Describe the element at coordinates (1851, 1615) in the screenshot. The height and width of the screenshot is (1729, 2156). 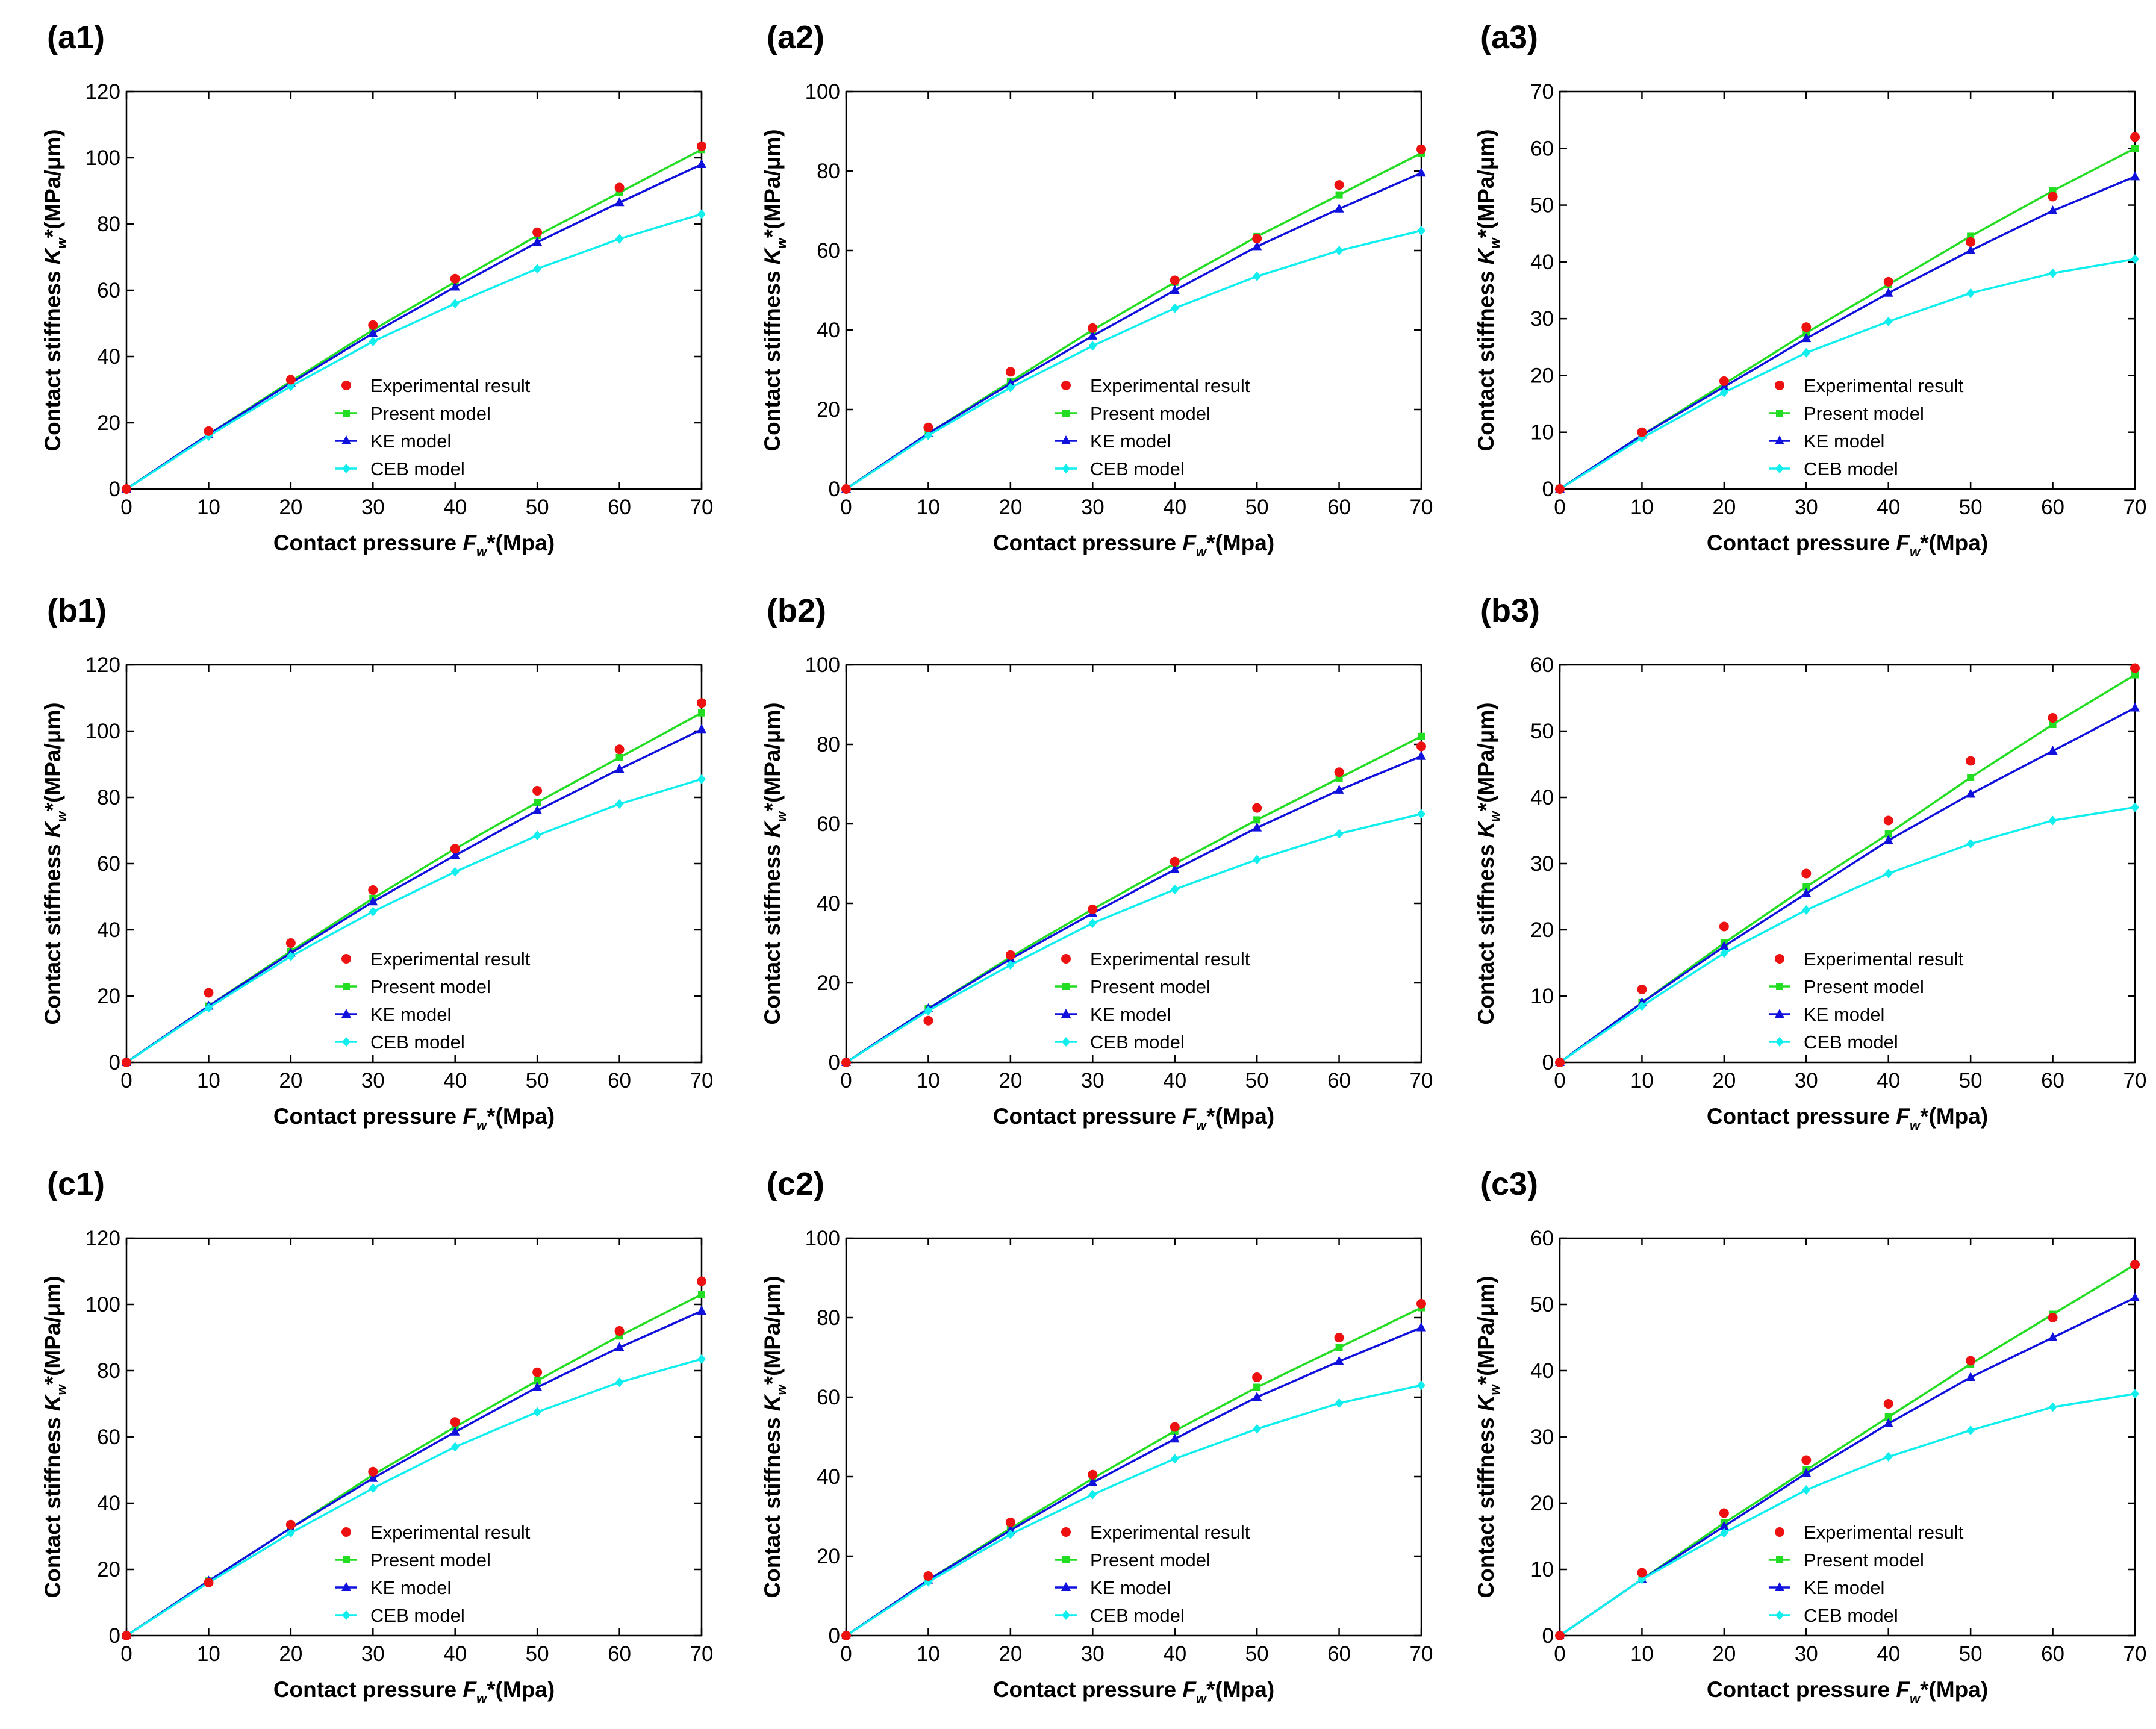
I see `legend-entry-ceb: CEB model` at that location.